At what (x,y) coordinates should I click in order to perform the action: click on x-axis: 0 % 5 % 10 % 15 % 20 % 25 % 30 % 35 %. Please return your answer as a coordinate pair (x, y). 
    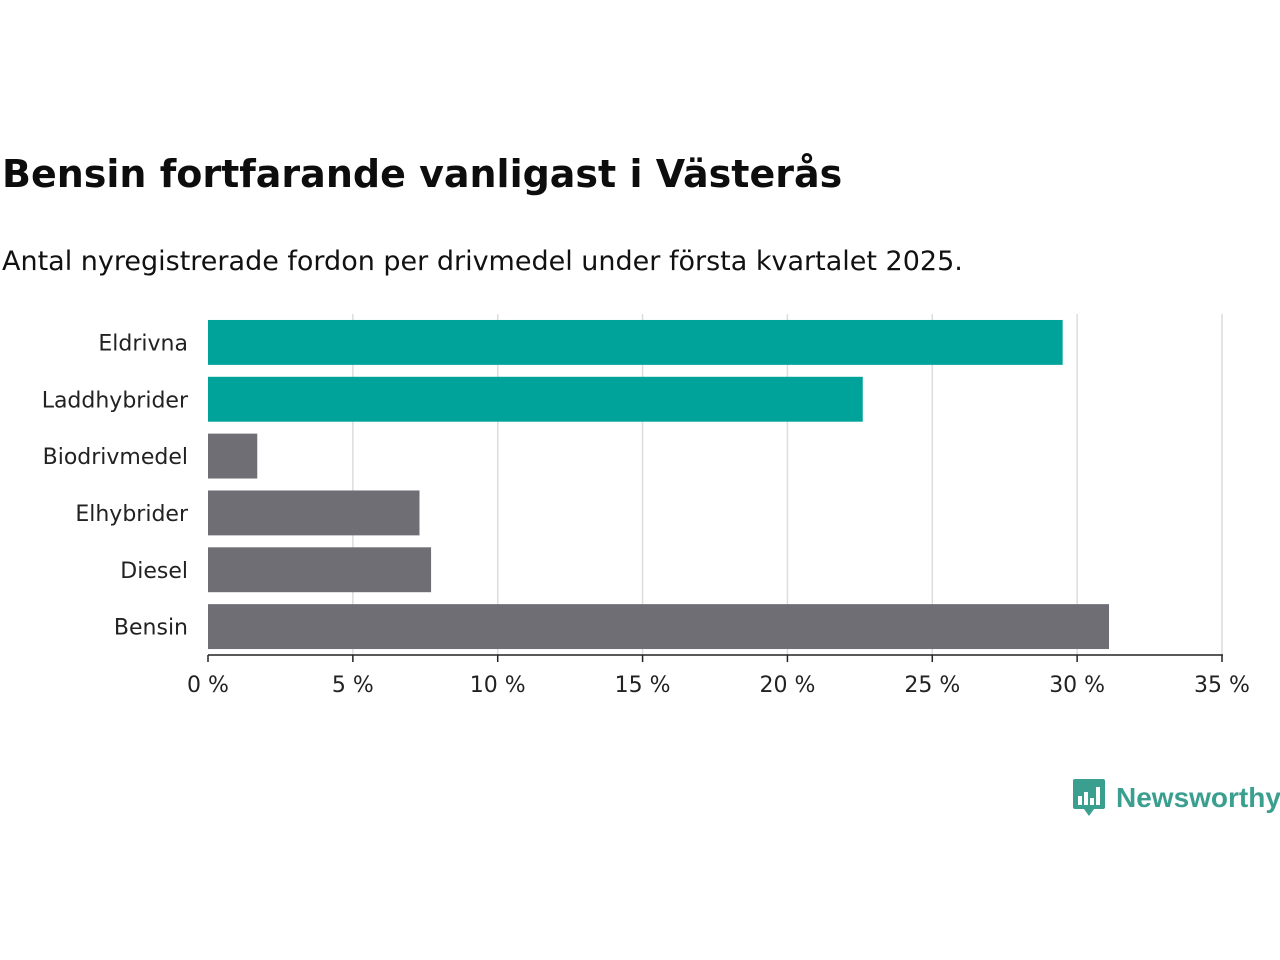
    Looking at the image, I should click on (718, 676).